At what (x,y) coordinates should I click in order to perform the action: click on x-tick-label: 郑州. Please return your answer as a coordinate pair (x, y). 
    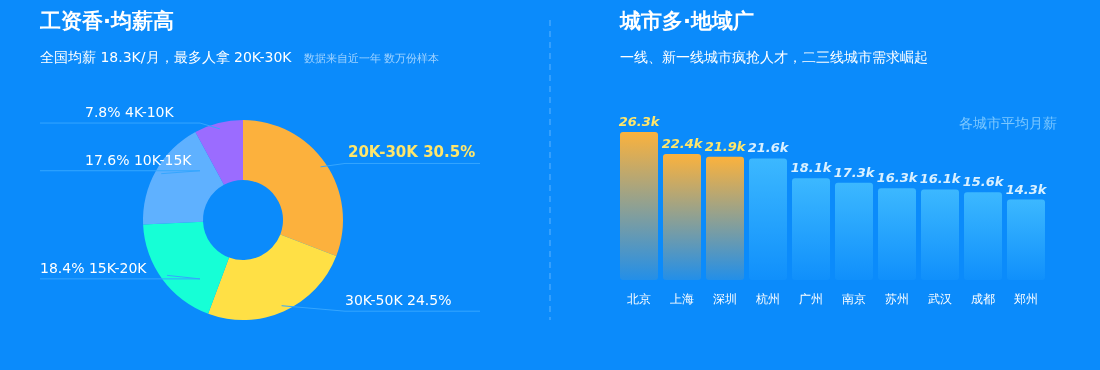
    Looking at the image, I should click on (1026, 299).